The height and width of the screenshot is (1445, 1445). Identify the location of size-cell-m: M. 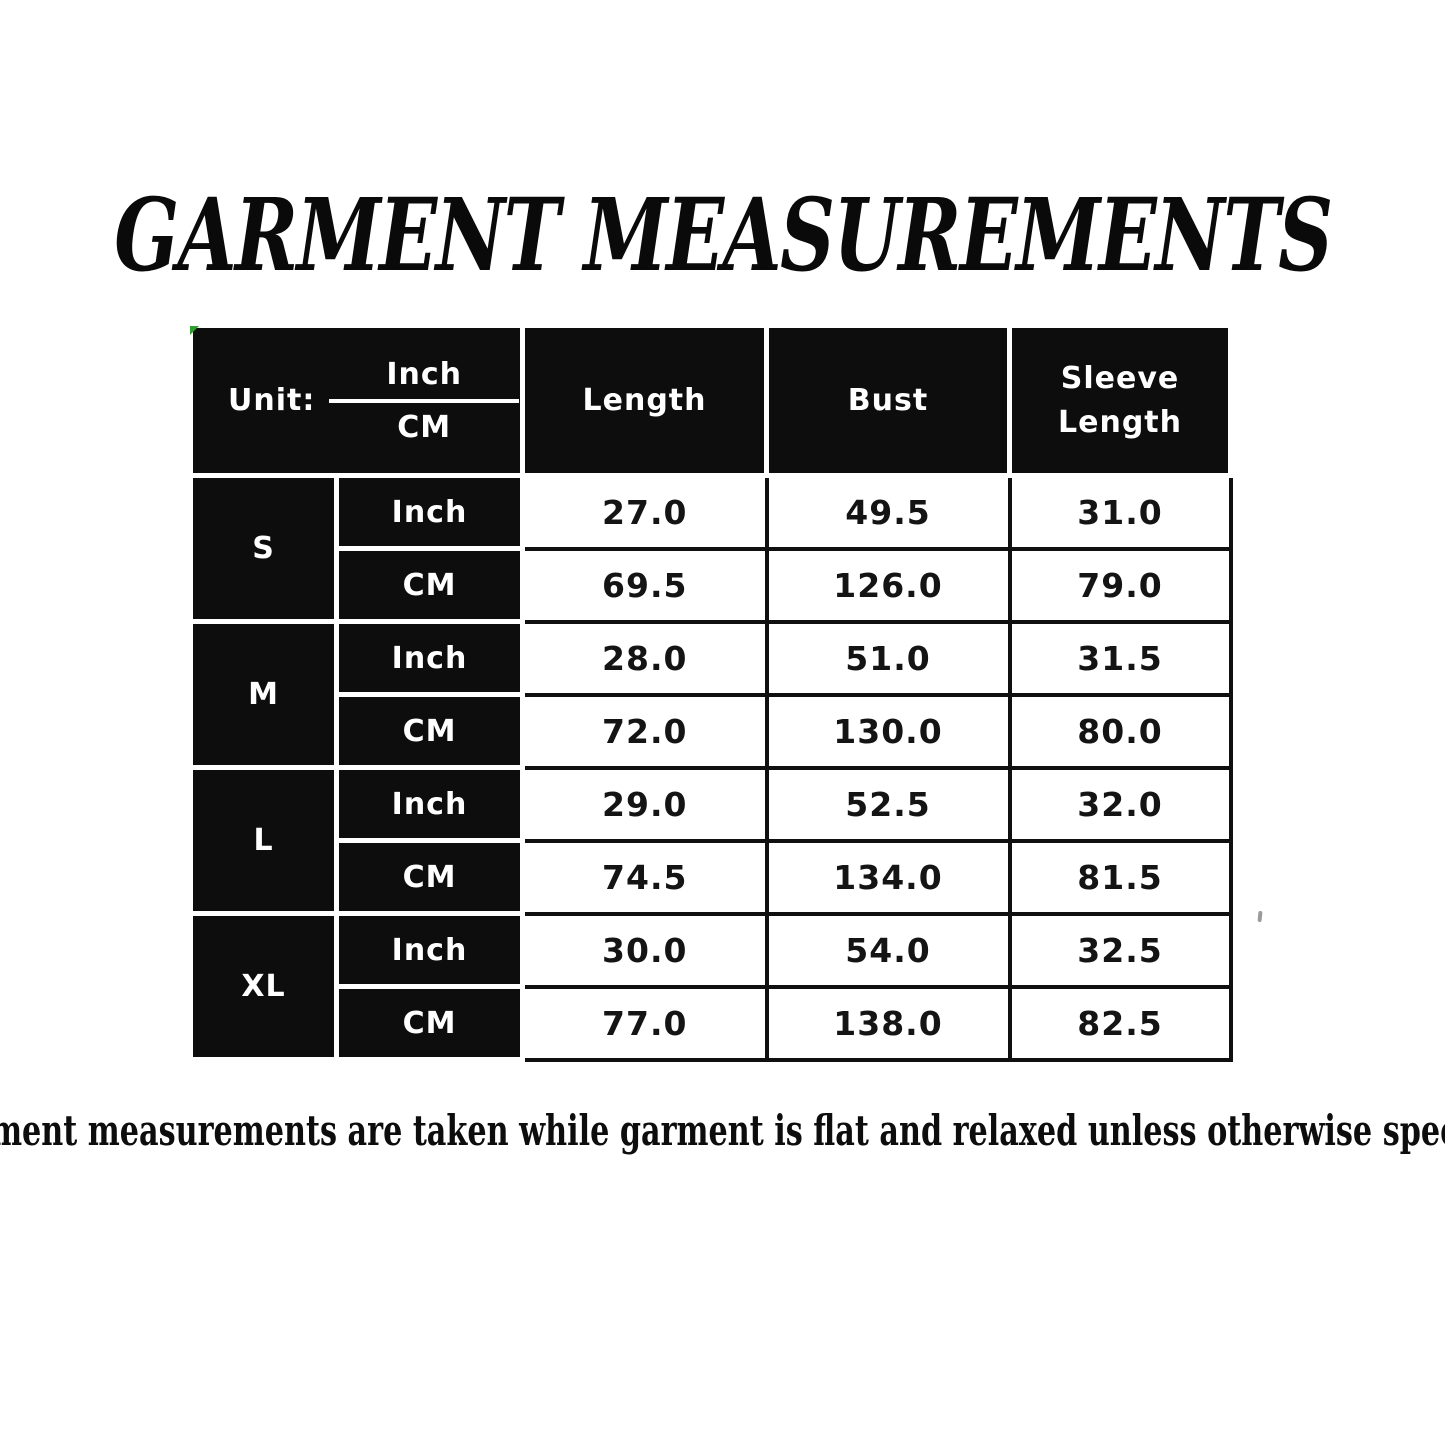
(263, 694).